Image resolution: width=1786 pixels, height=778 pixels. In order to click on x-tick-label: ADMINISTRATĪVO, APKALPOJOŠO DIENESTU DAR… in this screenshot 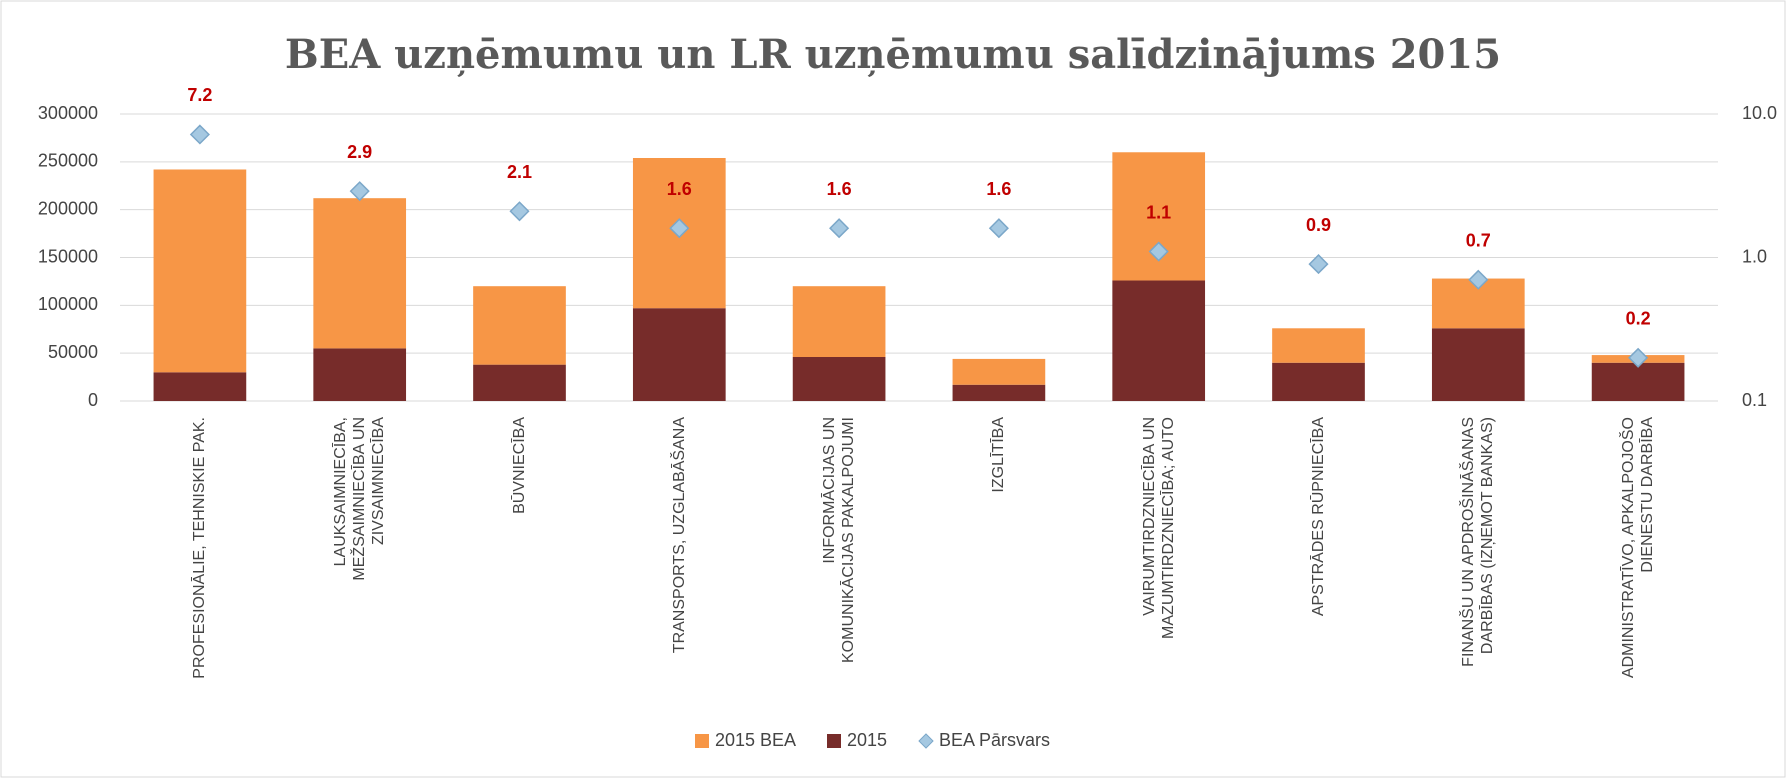, I will do `click(1638, 548)`.